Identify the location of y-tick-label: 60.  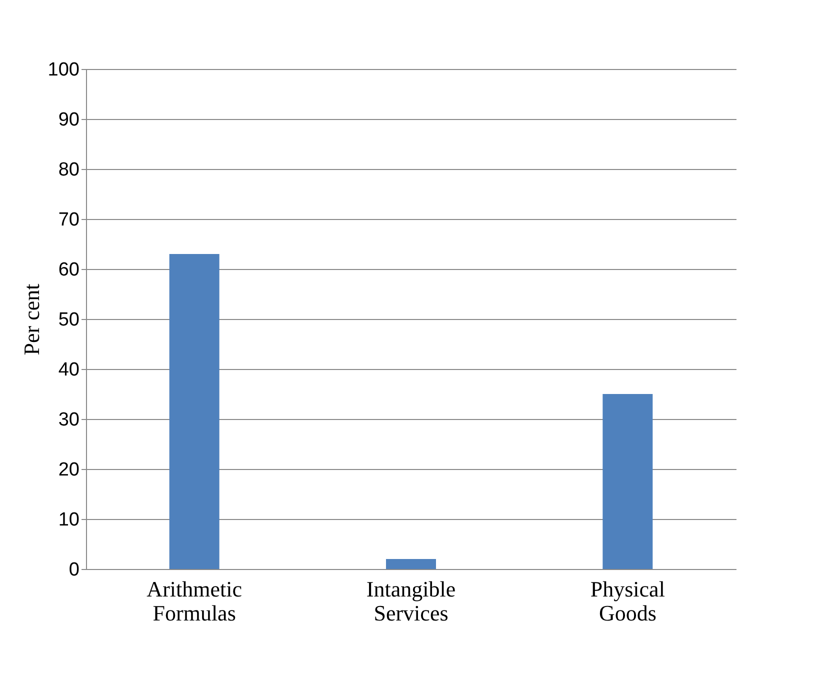
(69, 270).